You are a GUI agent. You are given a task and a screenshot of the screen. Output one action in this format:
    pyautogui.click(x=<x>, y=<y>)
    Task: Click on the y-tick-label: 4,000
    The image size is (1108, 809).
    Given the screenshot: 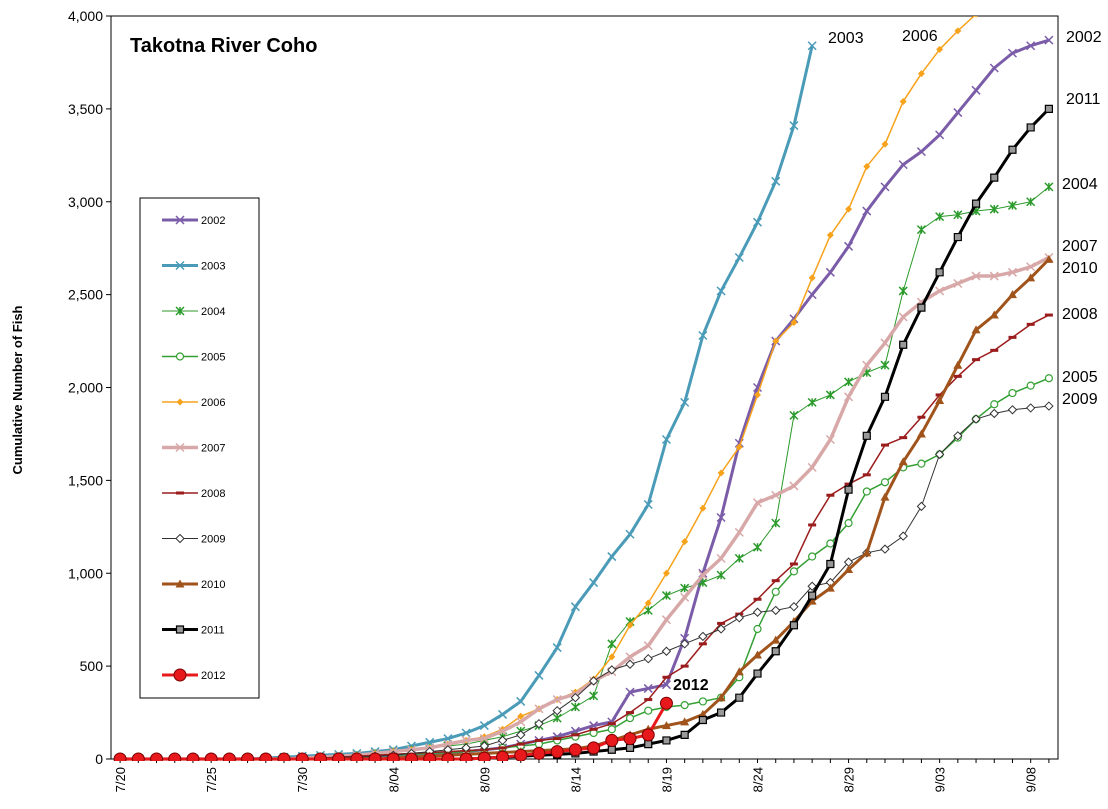 What is the action you would take?
    pyautogui.click(x=85, y=16)
    